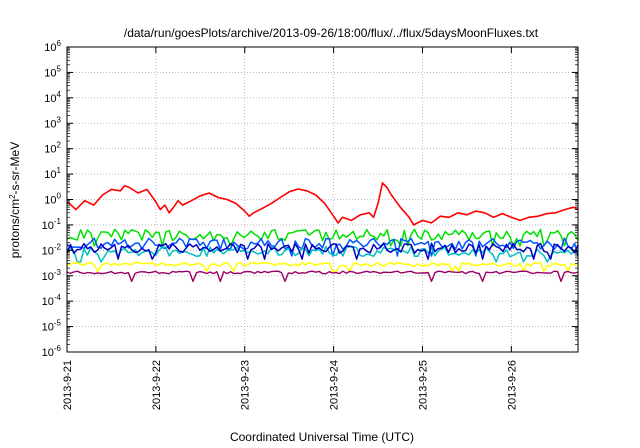  What do you see at coordinates (52, 199) in the screenshot?
I see `y-tick-label: 10⁰` at bounding box center [52, 199].